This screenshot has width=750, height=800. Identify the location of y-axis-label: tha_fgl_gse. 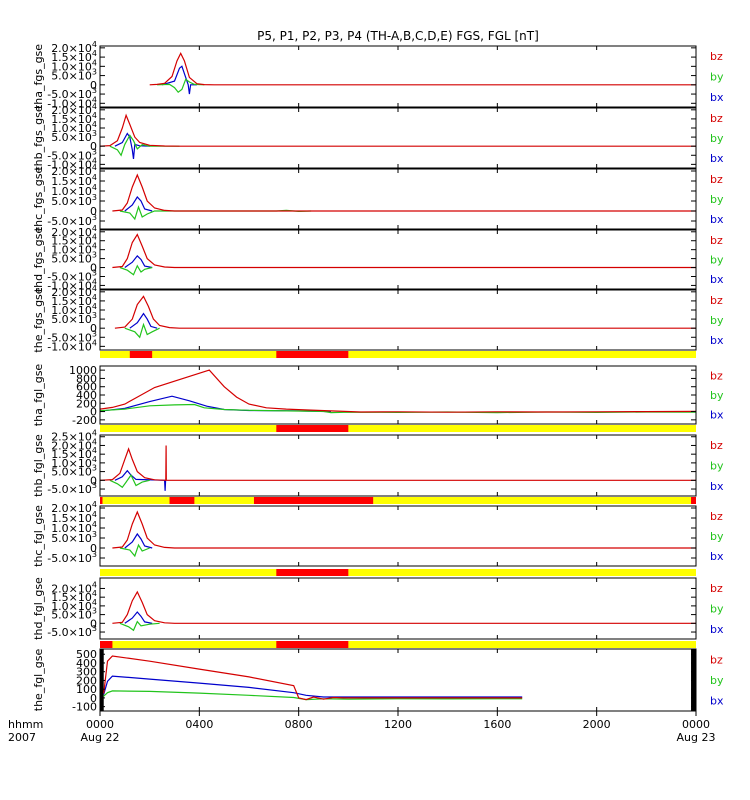
(38, 395).